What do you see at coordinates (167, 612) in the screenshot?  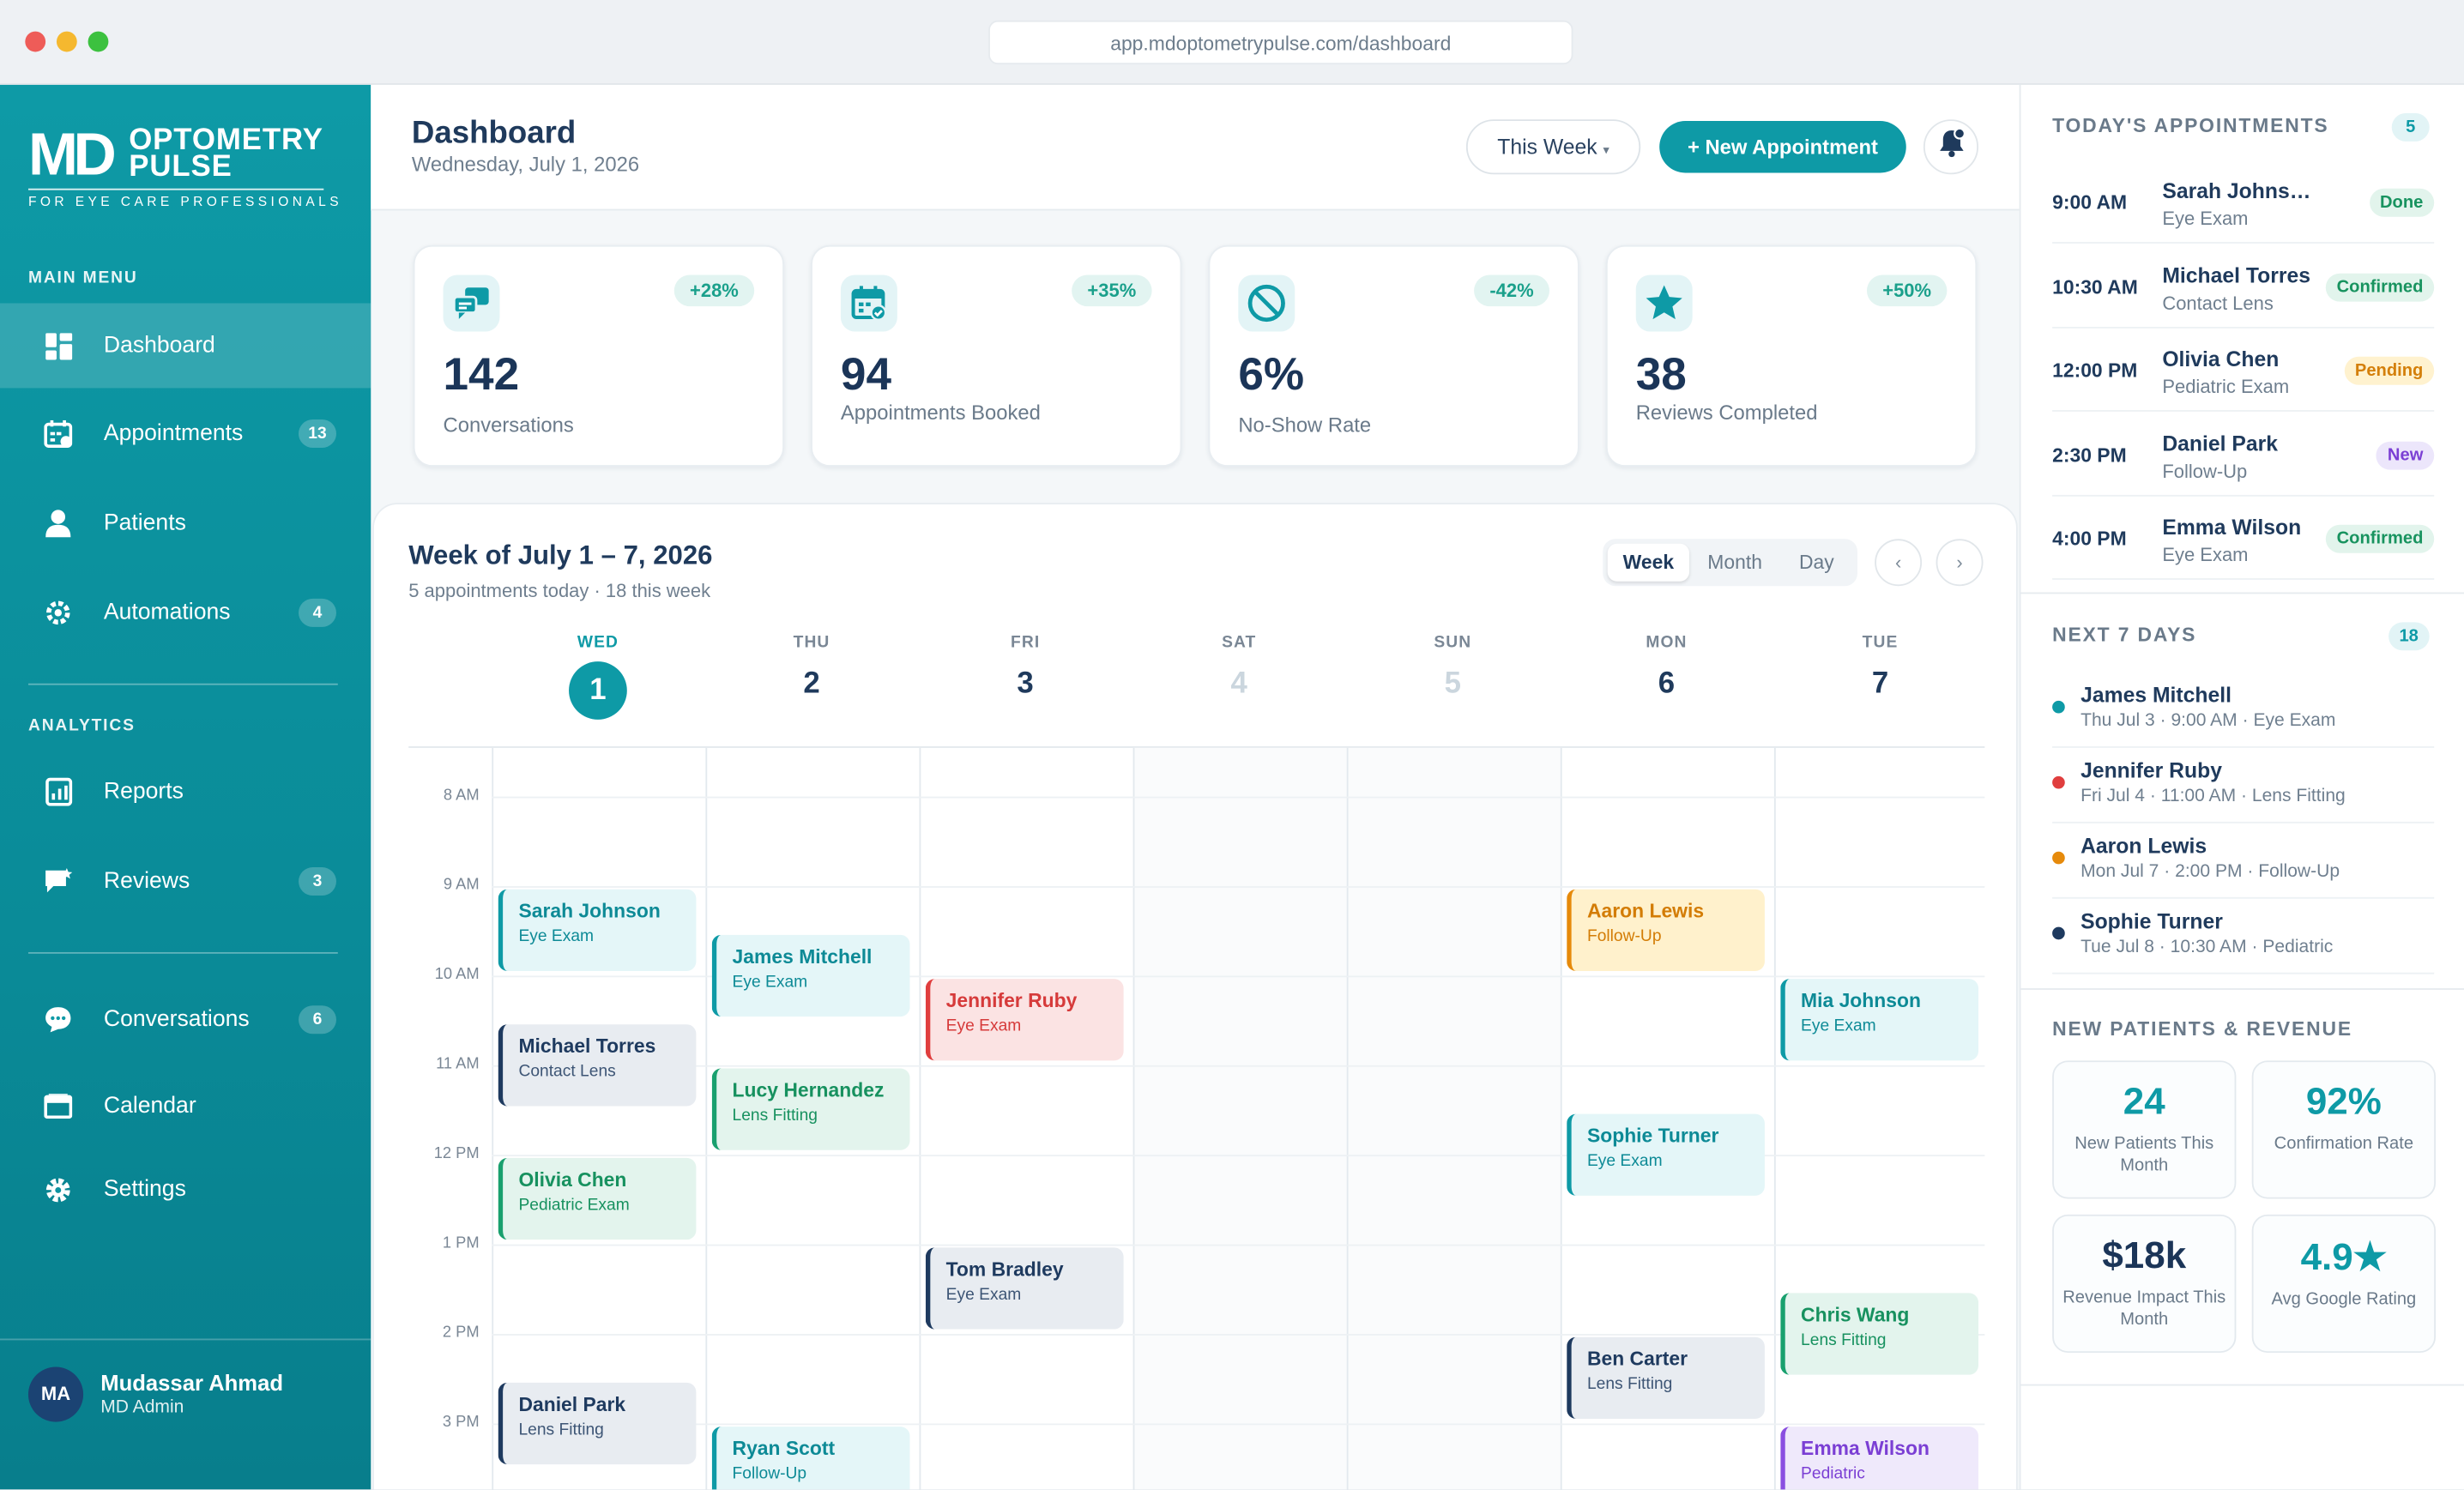 I see `sidebar-item-label: Automations` at bounding box center [167, 612].